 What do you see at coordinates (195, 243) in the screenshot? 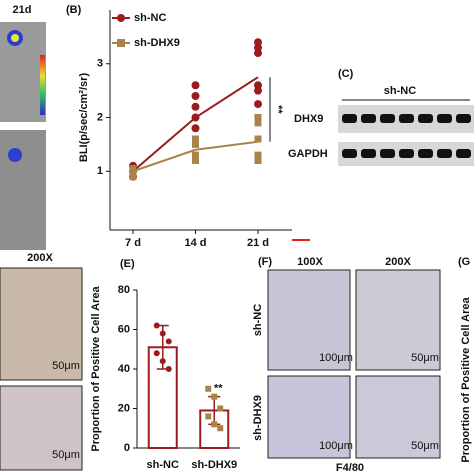
I see `x-tick-label: 14 d` at bounding box center [195, 243].